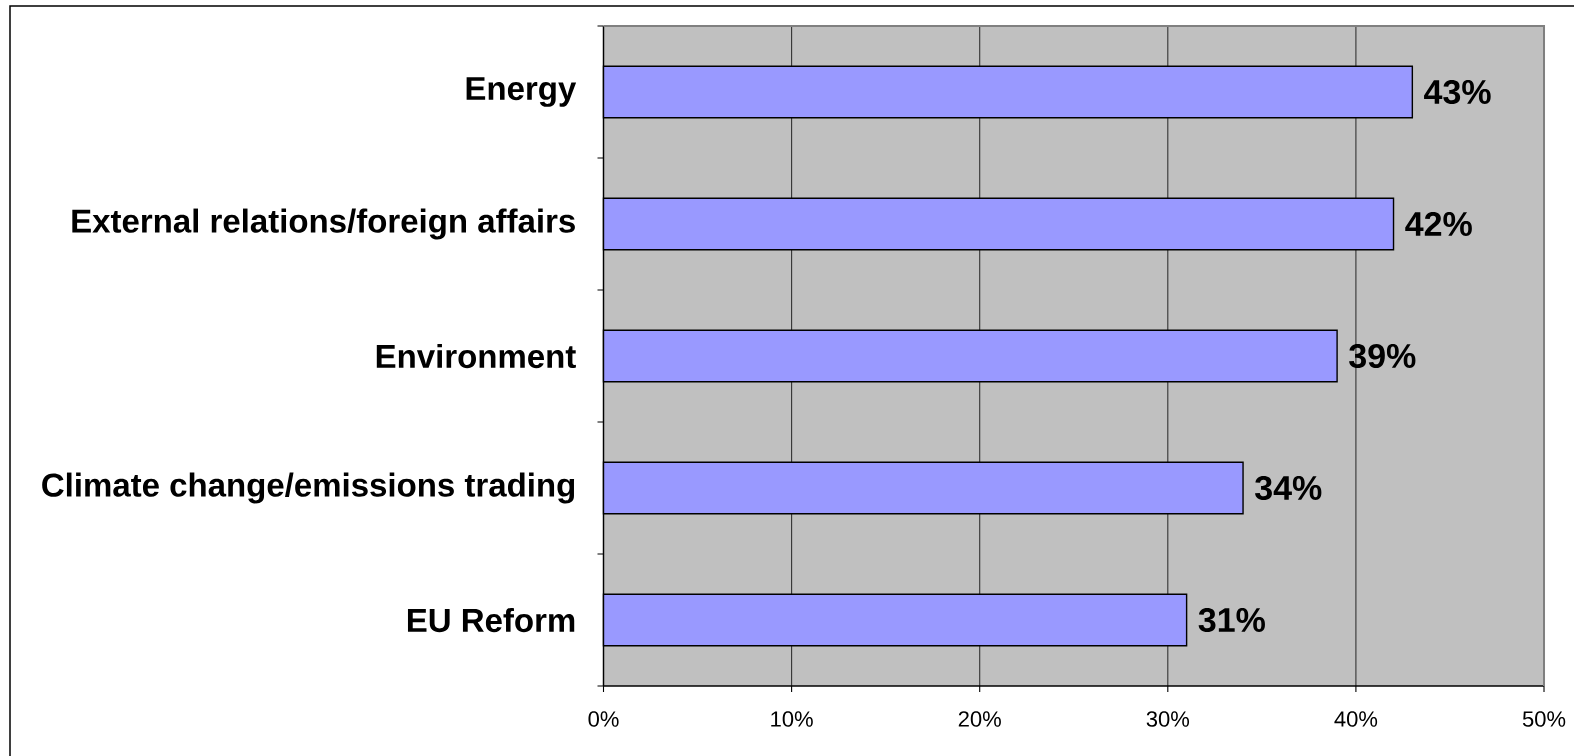 This screenshot has height=756, width=1574. Describe the element at coordinates (1231, 620) in the screenshot. I see `data-label: 31%` at that location.